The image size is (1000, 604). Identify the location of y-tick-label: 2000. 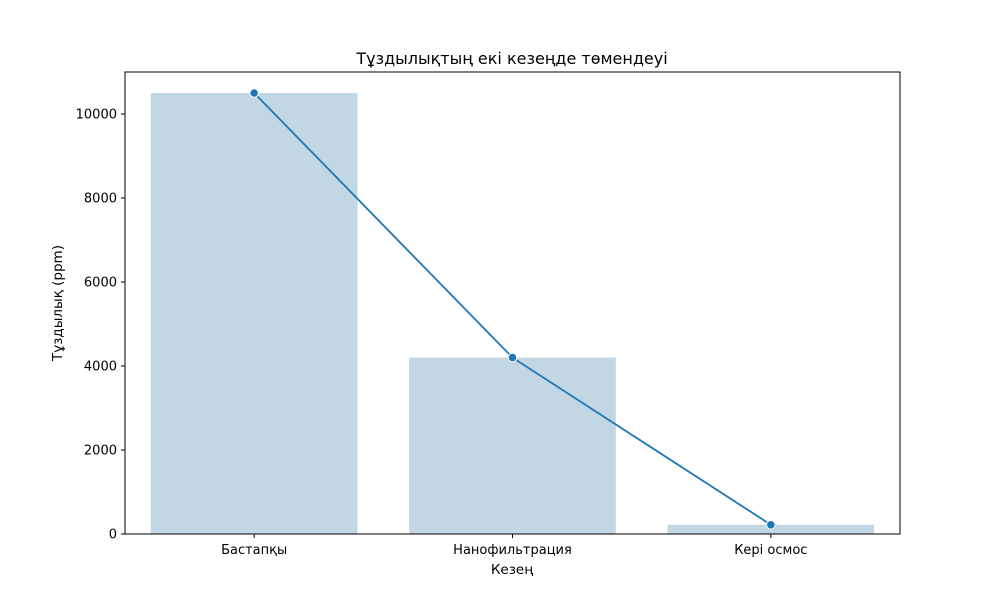
(100, 451).